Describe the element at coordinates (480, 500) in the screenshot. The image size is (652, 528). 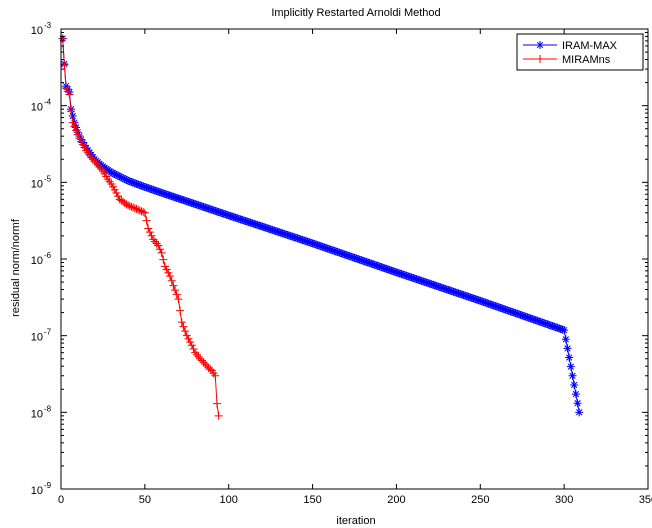
I see `x-tick-label: 250` at that location.